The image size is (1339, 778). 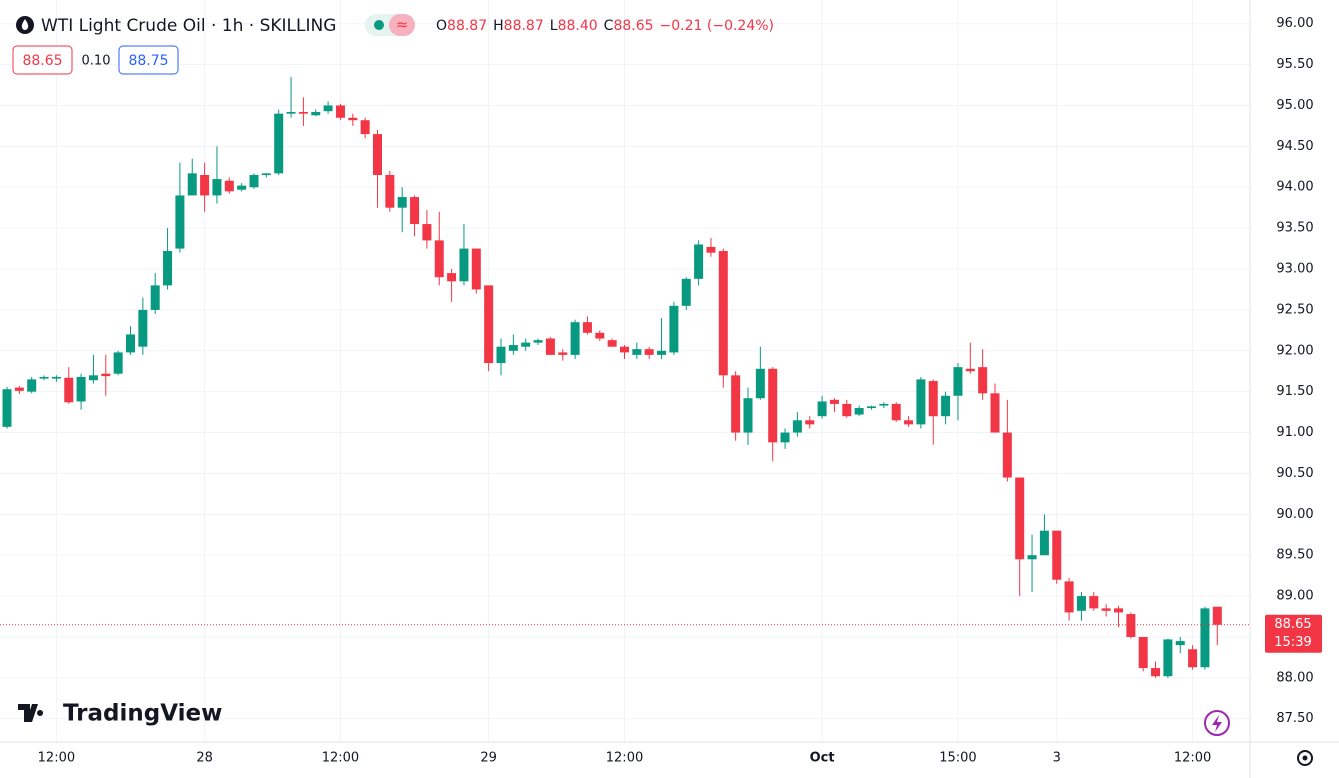 What do you see at coordinates (379, 25) in the screenshot?
I see `market-open-dot` at bounding box center [379, 25].